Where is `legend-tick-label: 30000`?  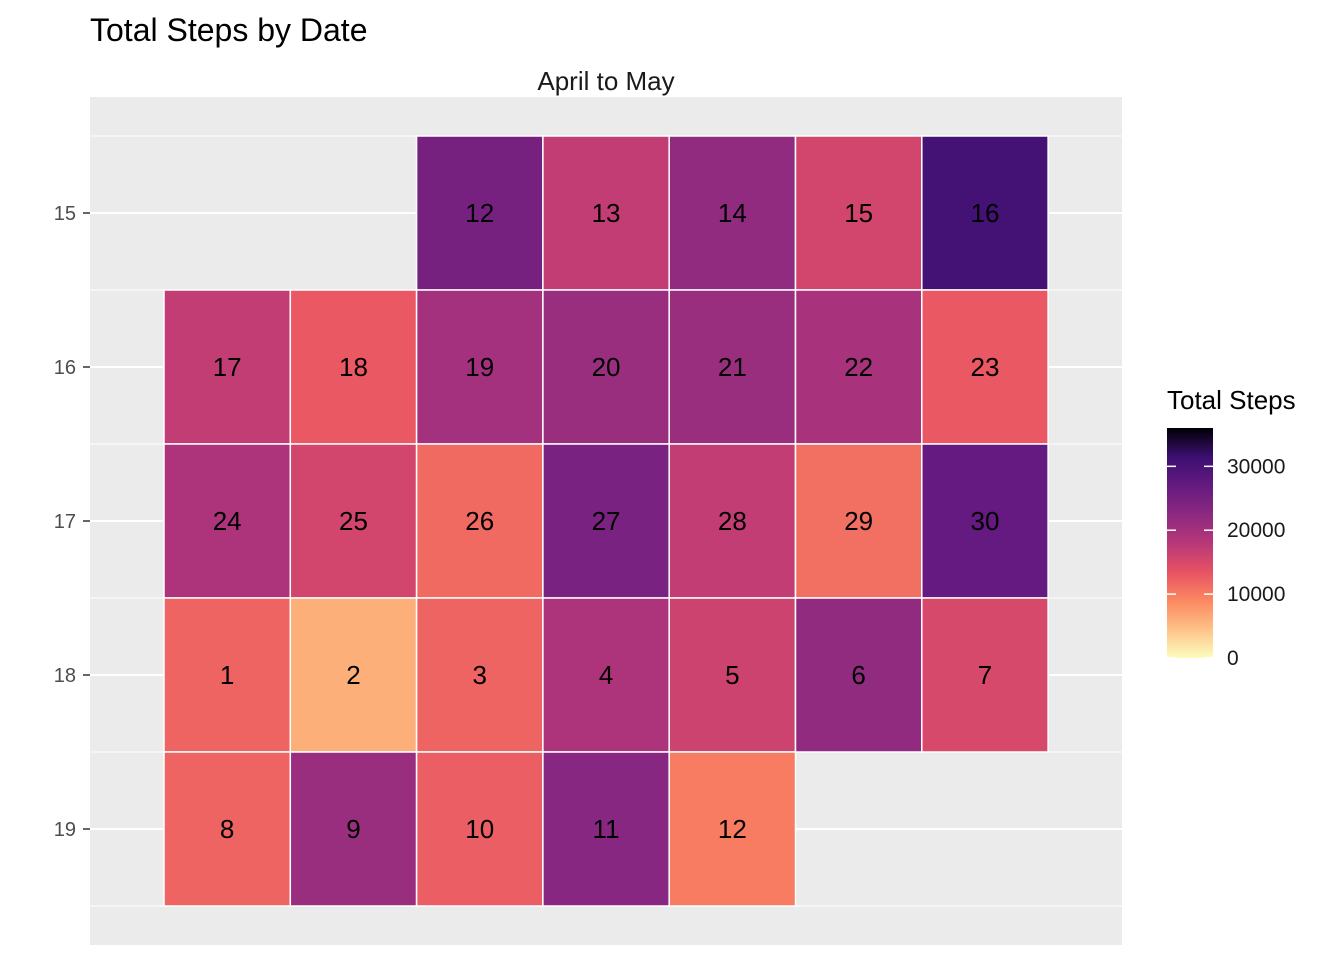
legend-tick-label: 30000 is located at coordinates (1256, 466).